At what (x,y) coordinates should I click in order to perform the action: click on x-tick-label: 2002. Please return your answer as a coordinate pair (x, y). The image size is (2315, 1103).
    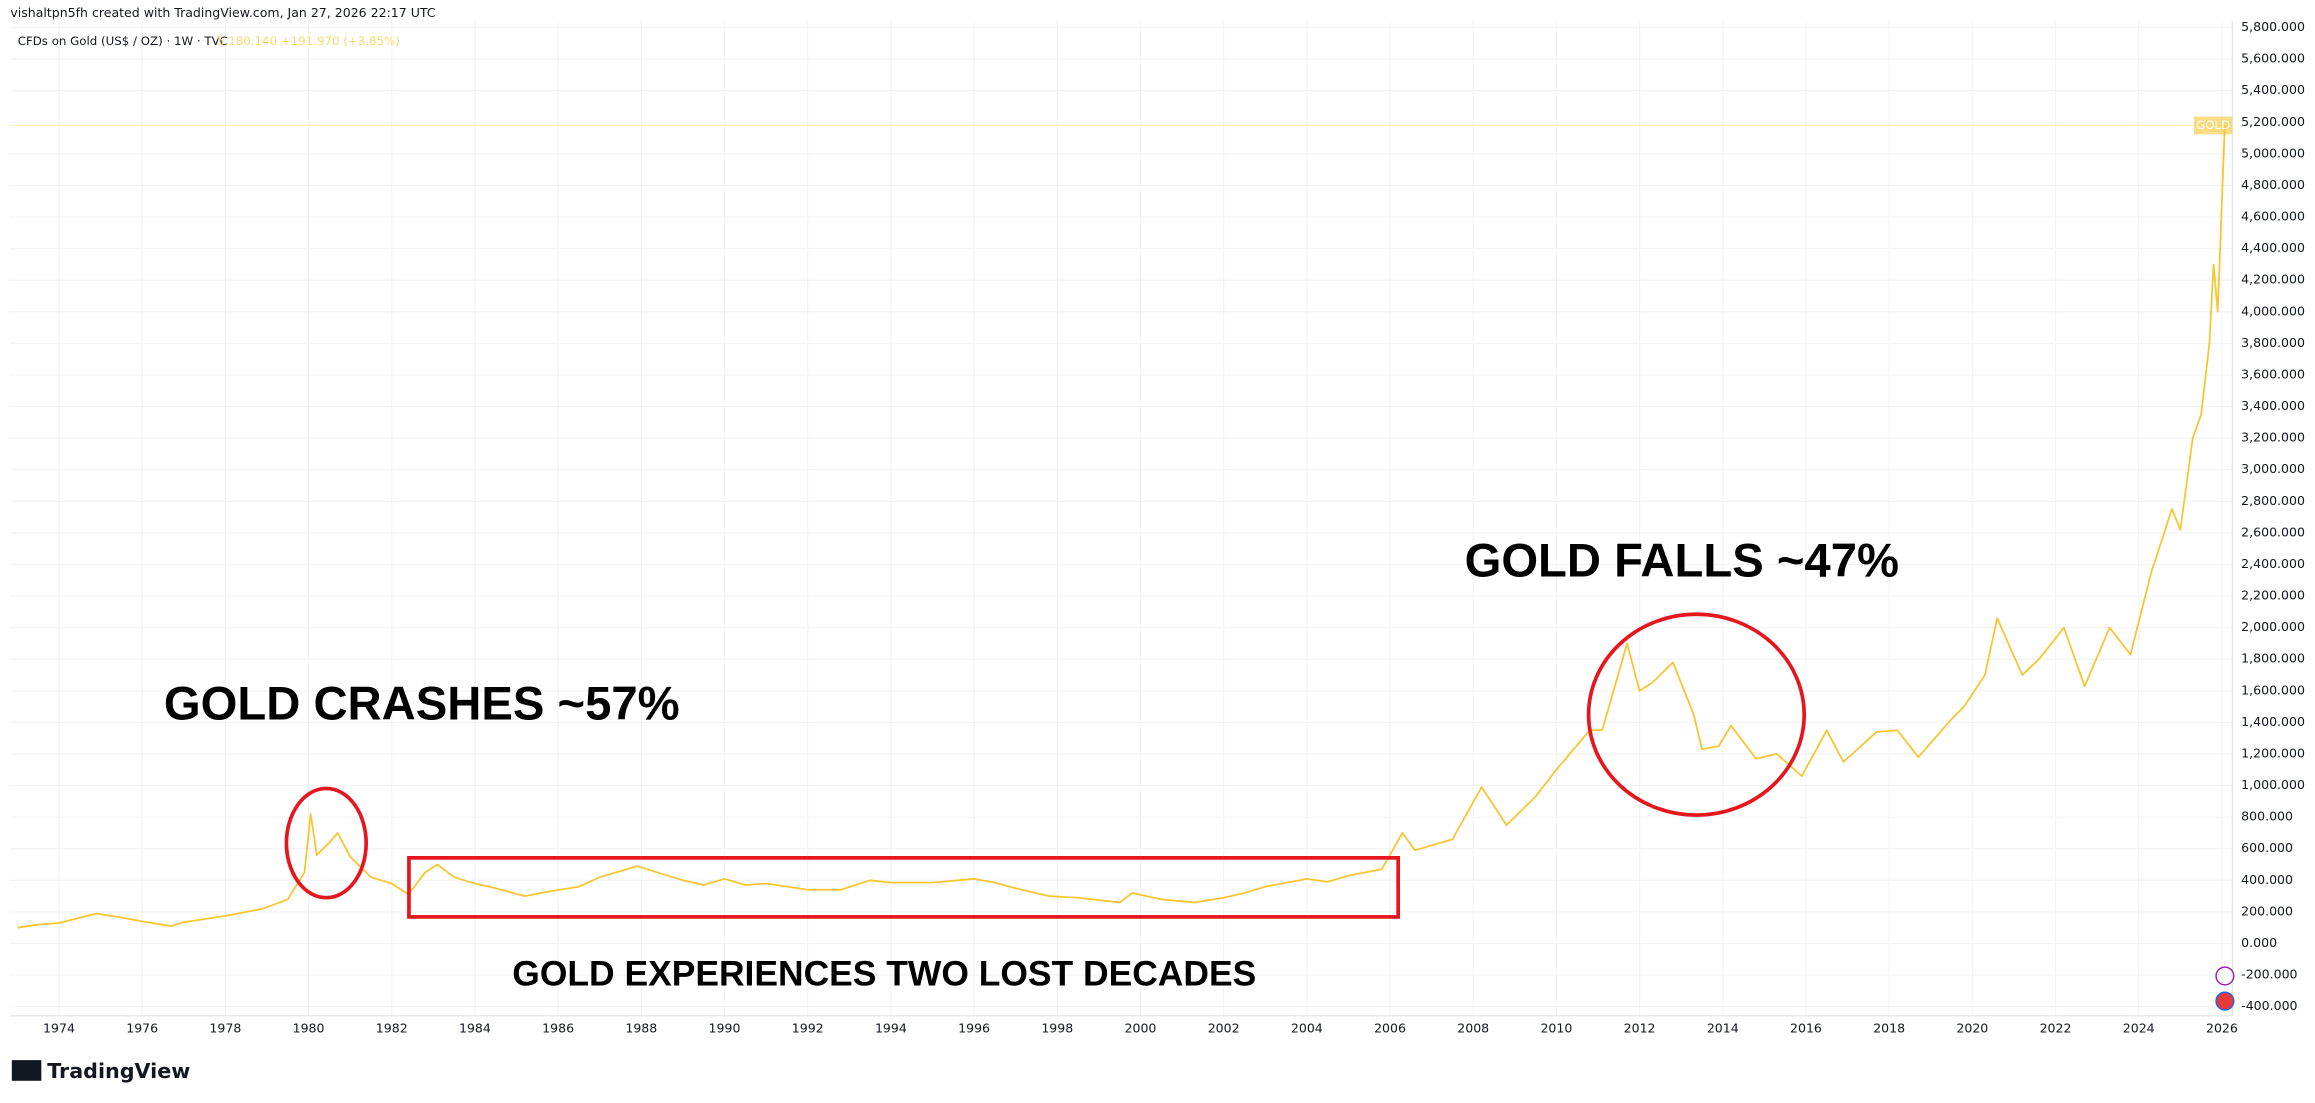
    Looking at the image, I should click on (1224, 1028).